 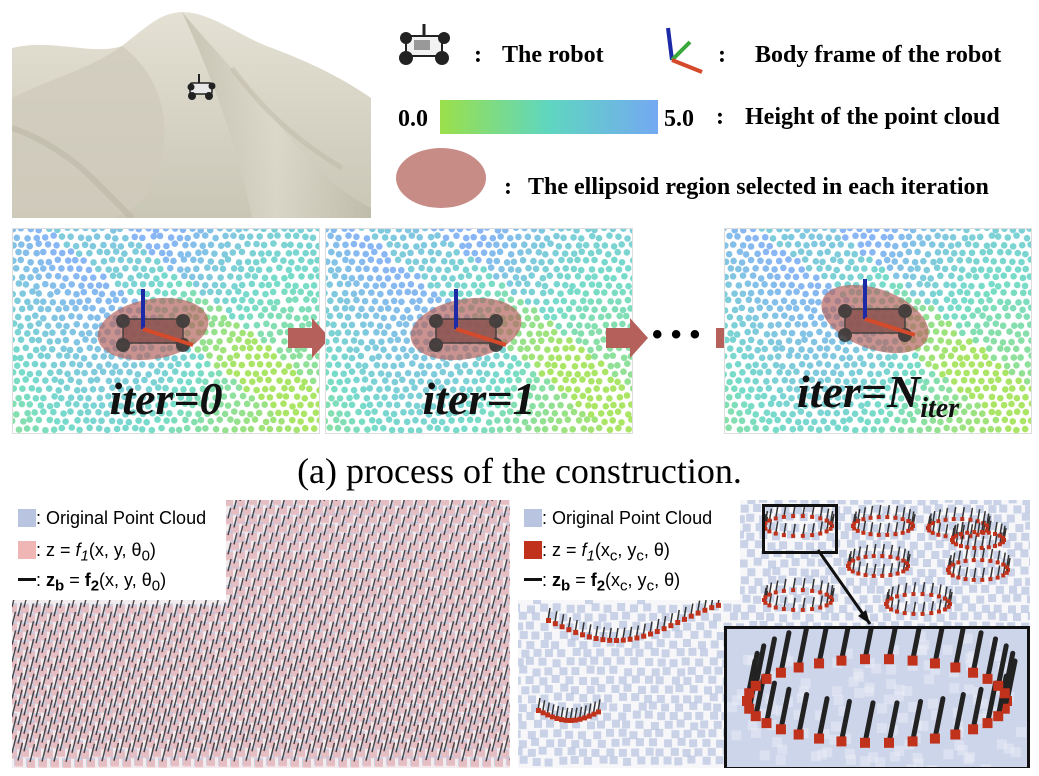 I want to click on iter-label-n-main: iter=N, so click(x=858, y=391).